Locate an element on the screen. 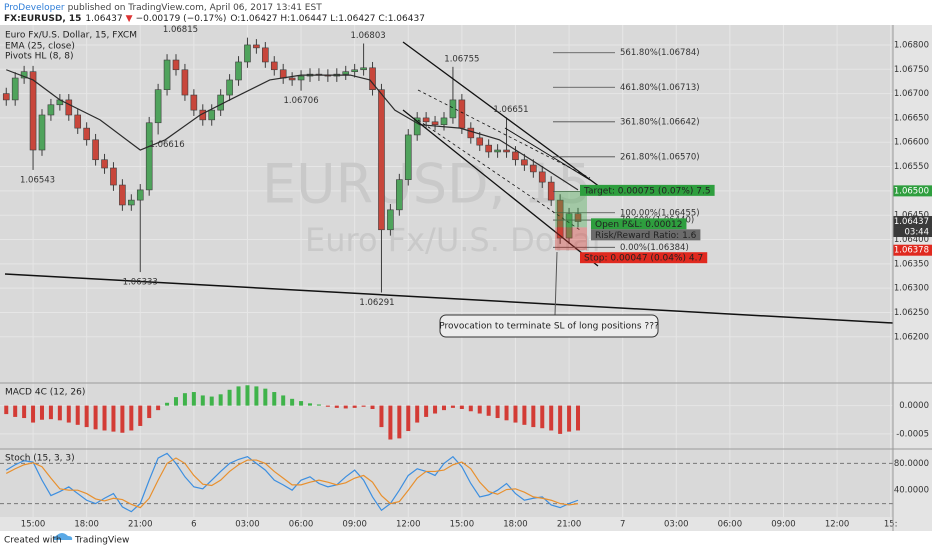 The width and height of the screenshot is (932, 550). y-tick-label: 0.0000 is located at coordinates (914, 406).